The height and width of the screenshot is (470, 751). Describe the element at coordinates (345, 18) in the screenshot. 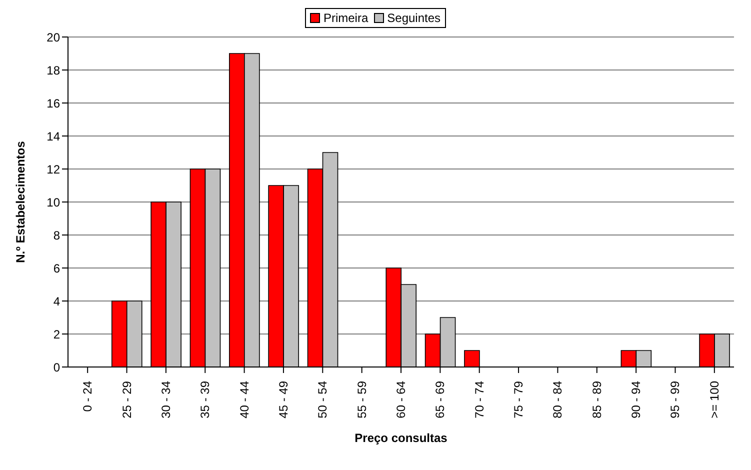

I see `legend-label: Primeira` at that location.